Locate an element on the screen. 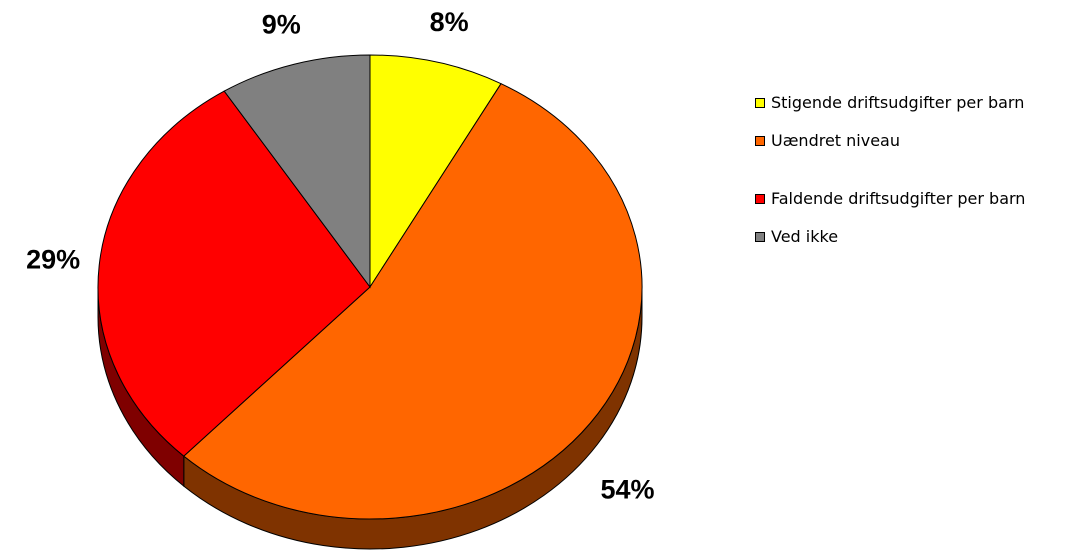 This screenshot has width=1091, height=556. data-label: 29% is located at coordinates (53, 260).